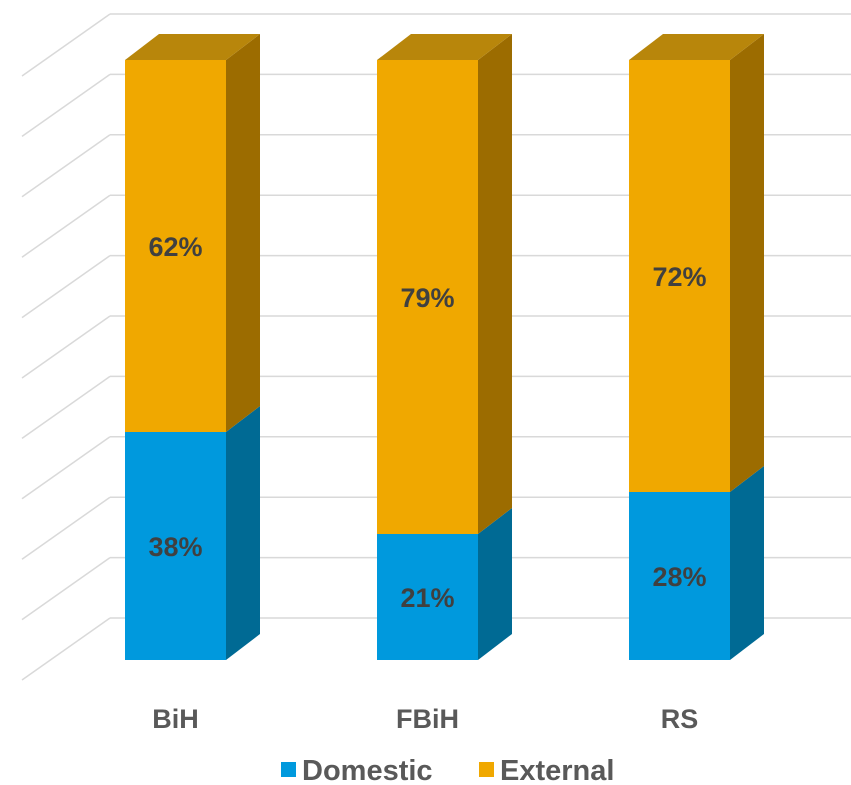 This screenshot has height=785, width=851. Describe the element at coordinates (427, 298) in the screenshot. I see `data-label-external-fbih: 79%` at that location.